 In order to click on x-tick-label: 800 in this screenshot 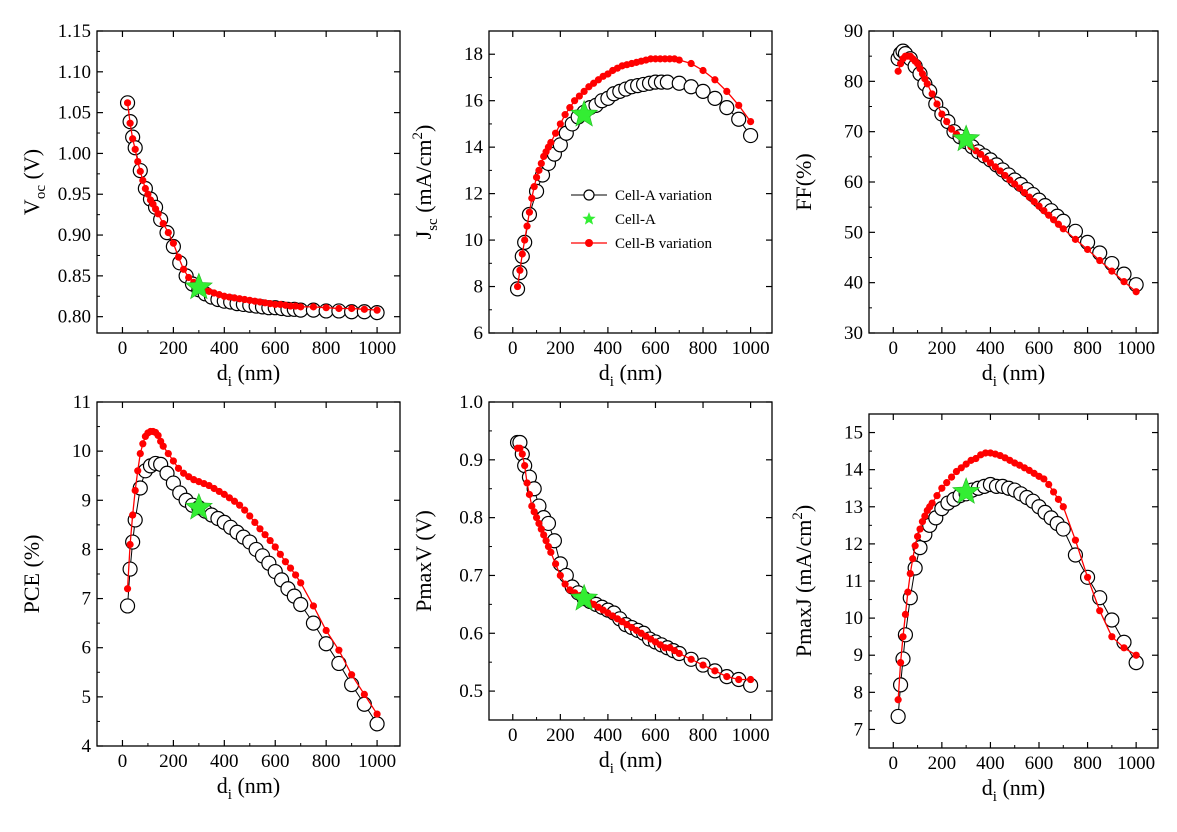, I will do `click(1087, 348)`.